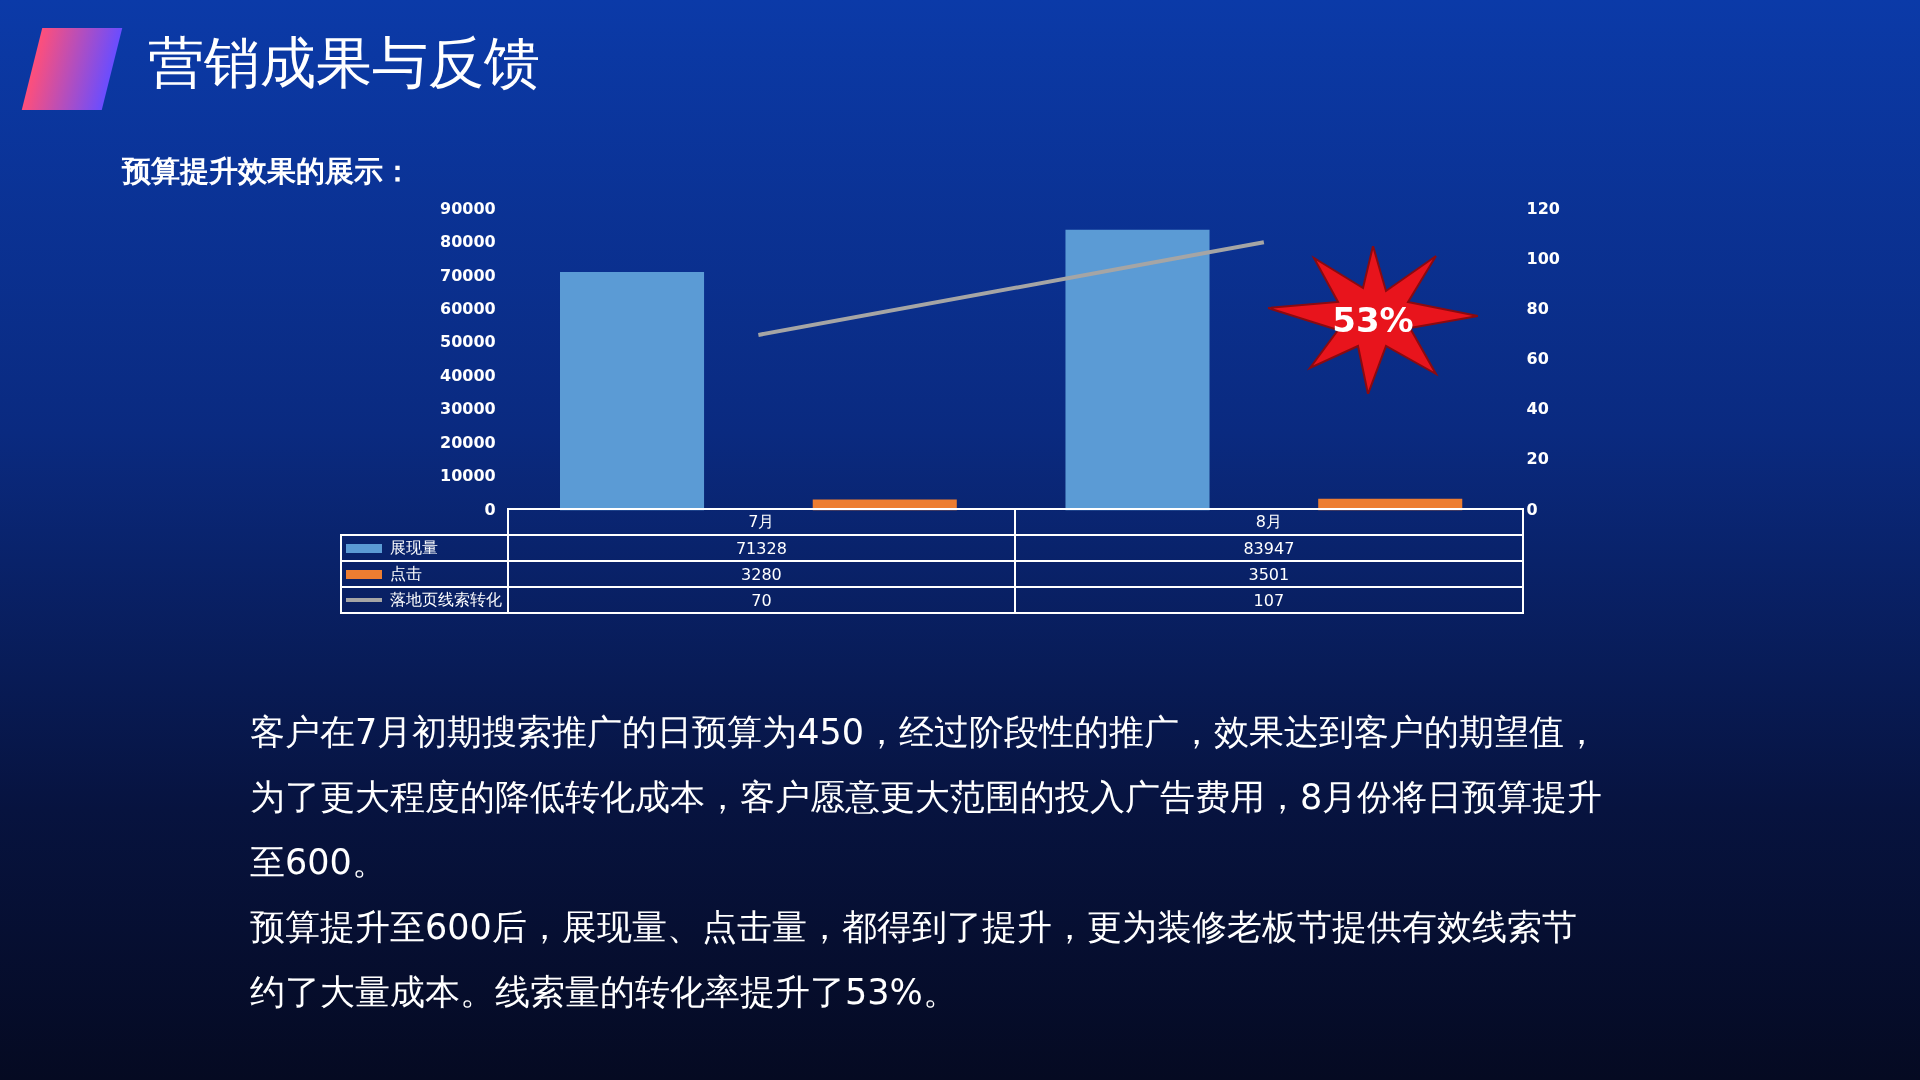 Image resolution: width=1920 pixels, height=1080 pixels. I want to click on data-label: 70, so click(761, 600).